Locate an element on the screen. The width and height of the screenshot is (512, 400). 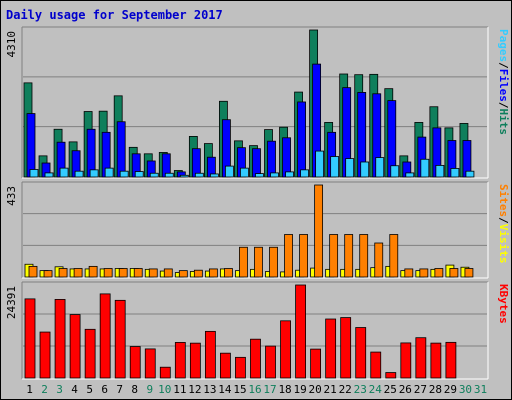
x-tick-label: 14 is located at coordinates (225, 389).